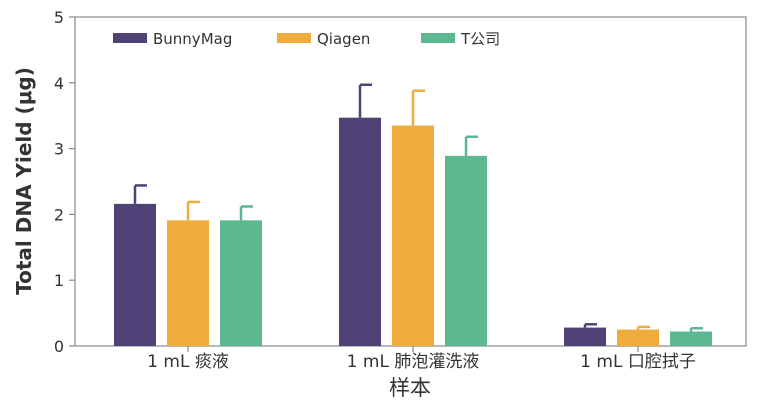  What do you see at coordinates (413, 362) in the screenshot?
I see `x-tick-label: 1 mL 肺泡灌洗液` at bounding box center [413, 362].